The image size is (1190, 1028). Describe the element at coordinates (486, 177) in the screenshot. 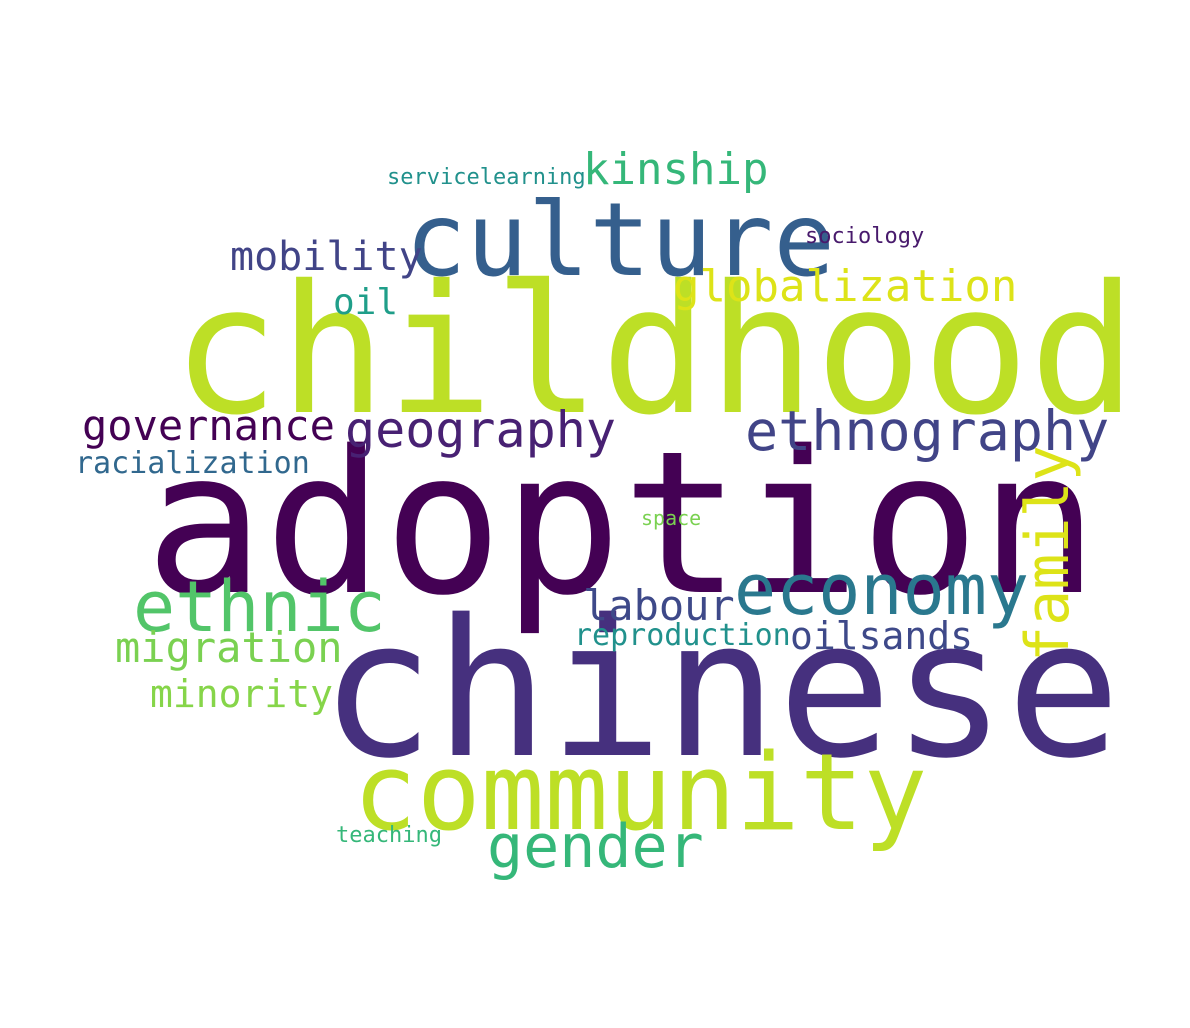

I see `word-servicelearning: servicelearning` at that location.